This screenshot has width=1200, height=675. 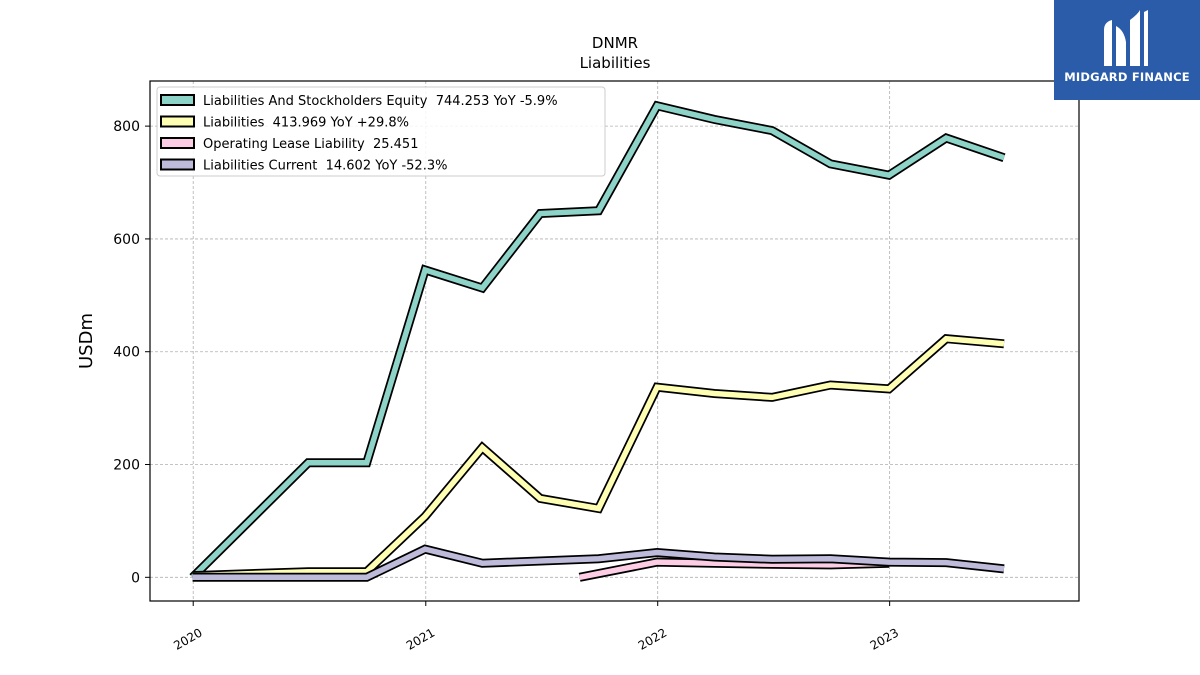 What do you see at coordinates (126, 353) in the screenshot?
I see `y-tick-label: 400` at bounding box center [126, 353].